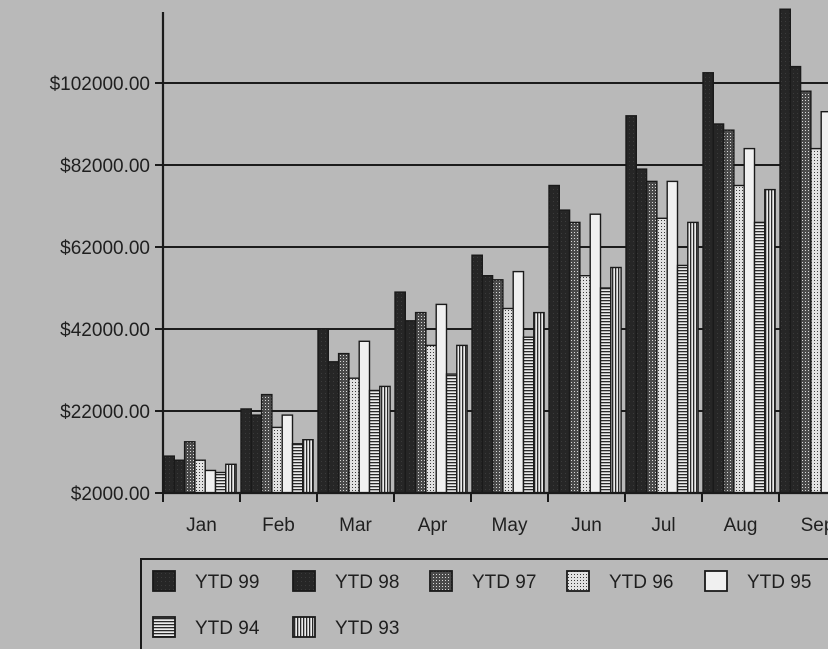 This screenshot has width=828, height=649. Describe the element at coordinates (431, 419) in the screenshot. I see `bar-ytd-96-apr` at that location.